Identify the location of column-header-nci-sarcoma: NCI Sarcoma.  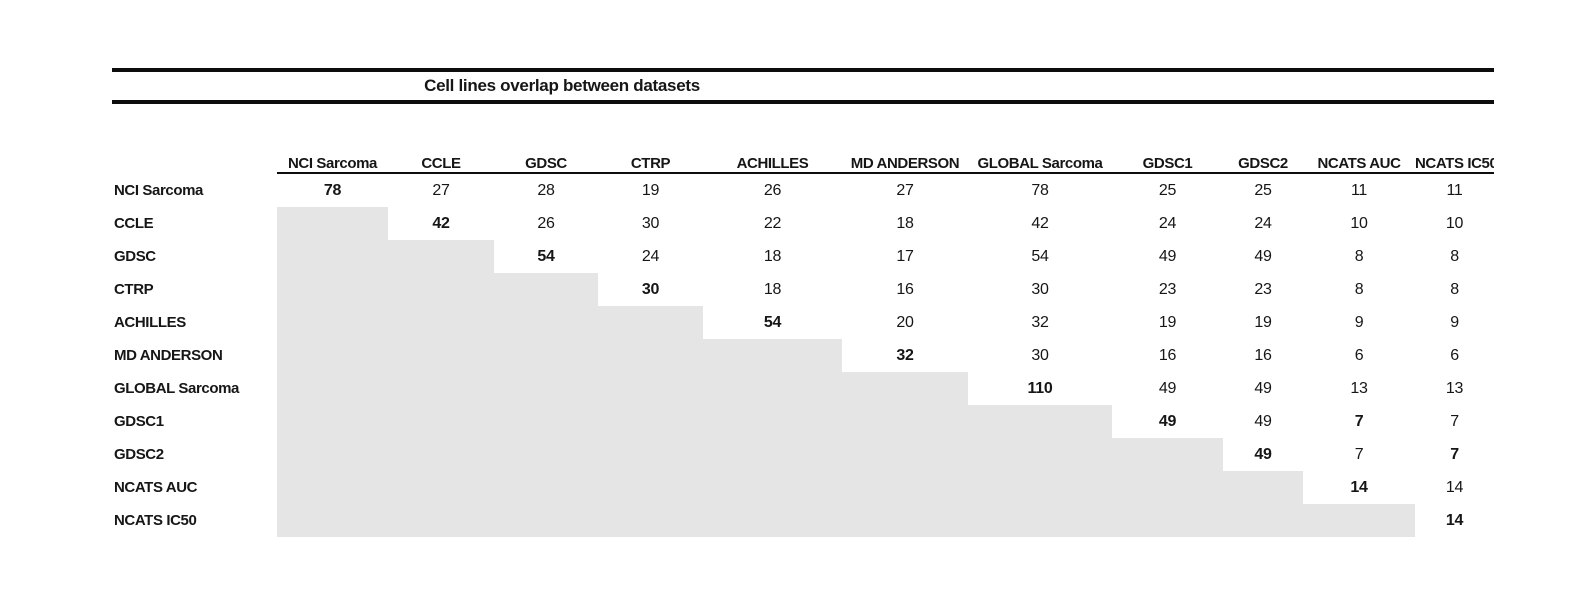
(332, 156).